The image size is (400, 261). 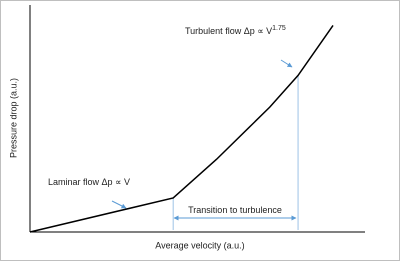 What do you see at coordinates (228, 31) in the screenshot?
I see `annotation-text: Turbulent flow Δp ∝ V` at bounding box center [228, 31].